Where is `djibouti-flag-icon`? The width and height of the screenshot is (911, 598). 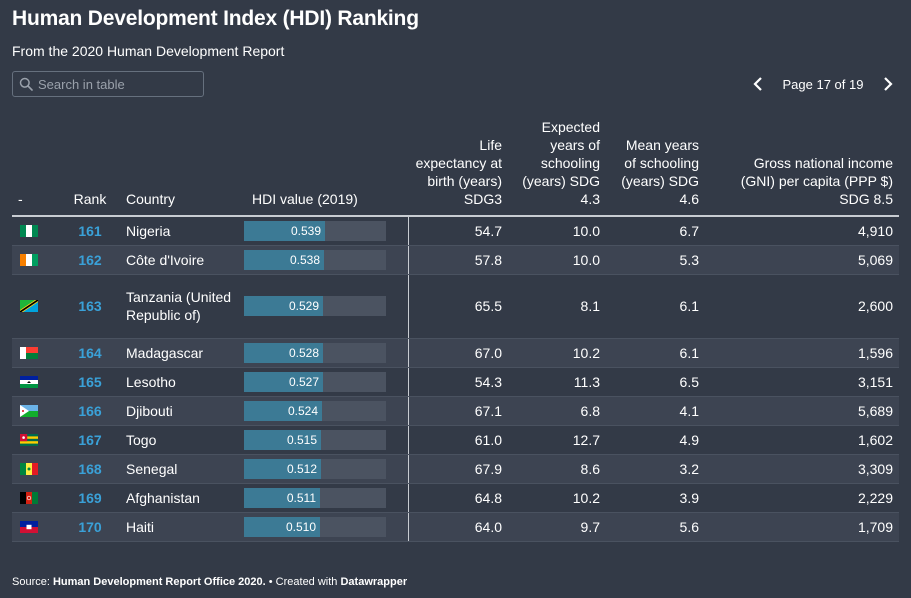
djibouti-flag-icon is located at coordinates (29, 410).